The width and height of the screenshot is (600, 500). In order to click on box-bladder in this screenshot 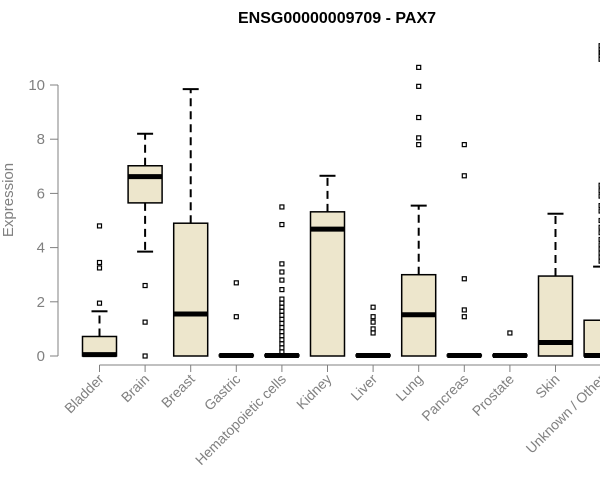, I will do `click(99, 290)`.